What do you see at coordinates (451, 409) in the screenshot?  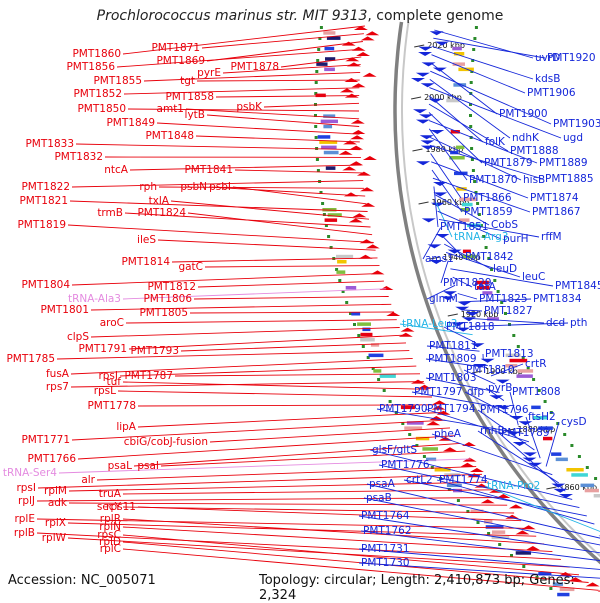 I see `right-gene-label: PMT1794` at bounding box center [451, 409].